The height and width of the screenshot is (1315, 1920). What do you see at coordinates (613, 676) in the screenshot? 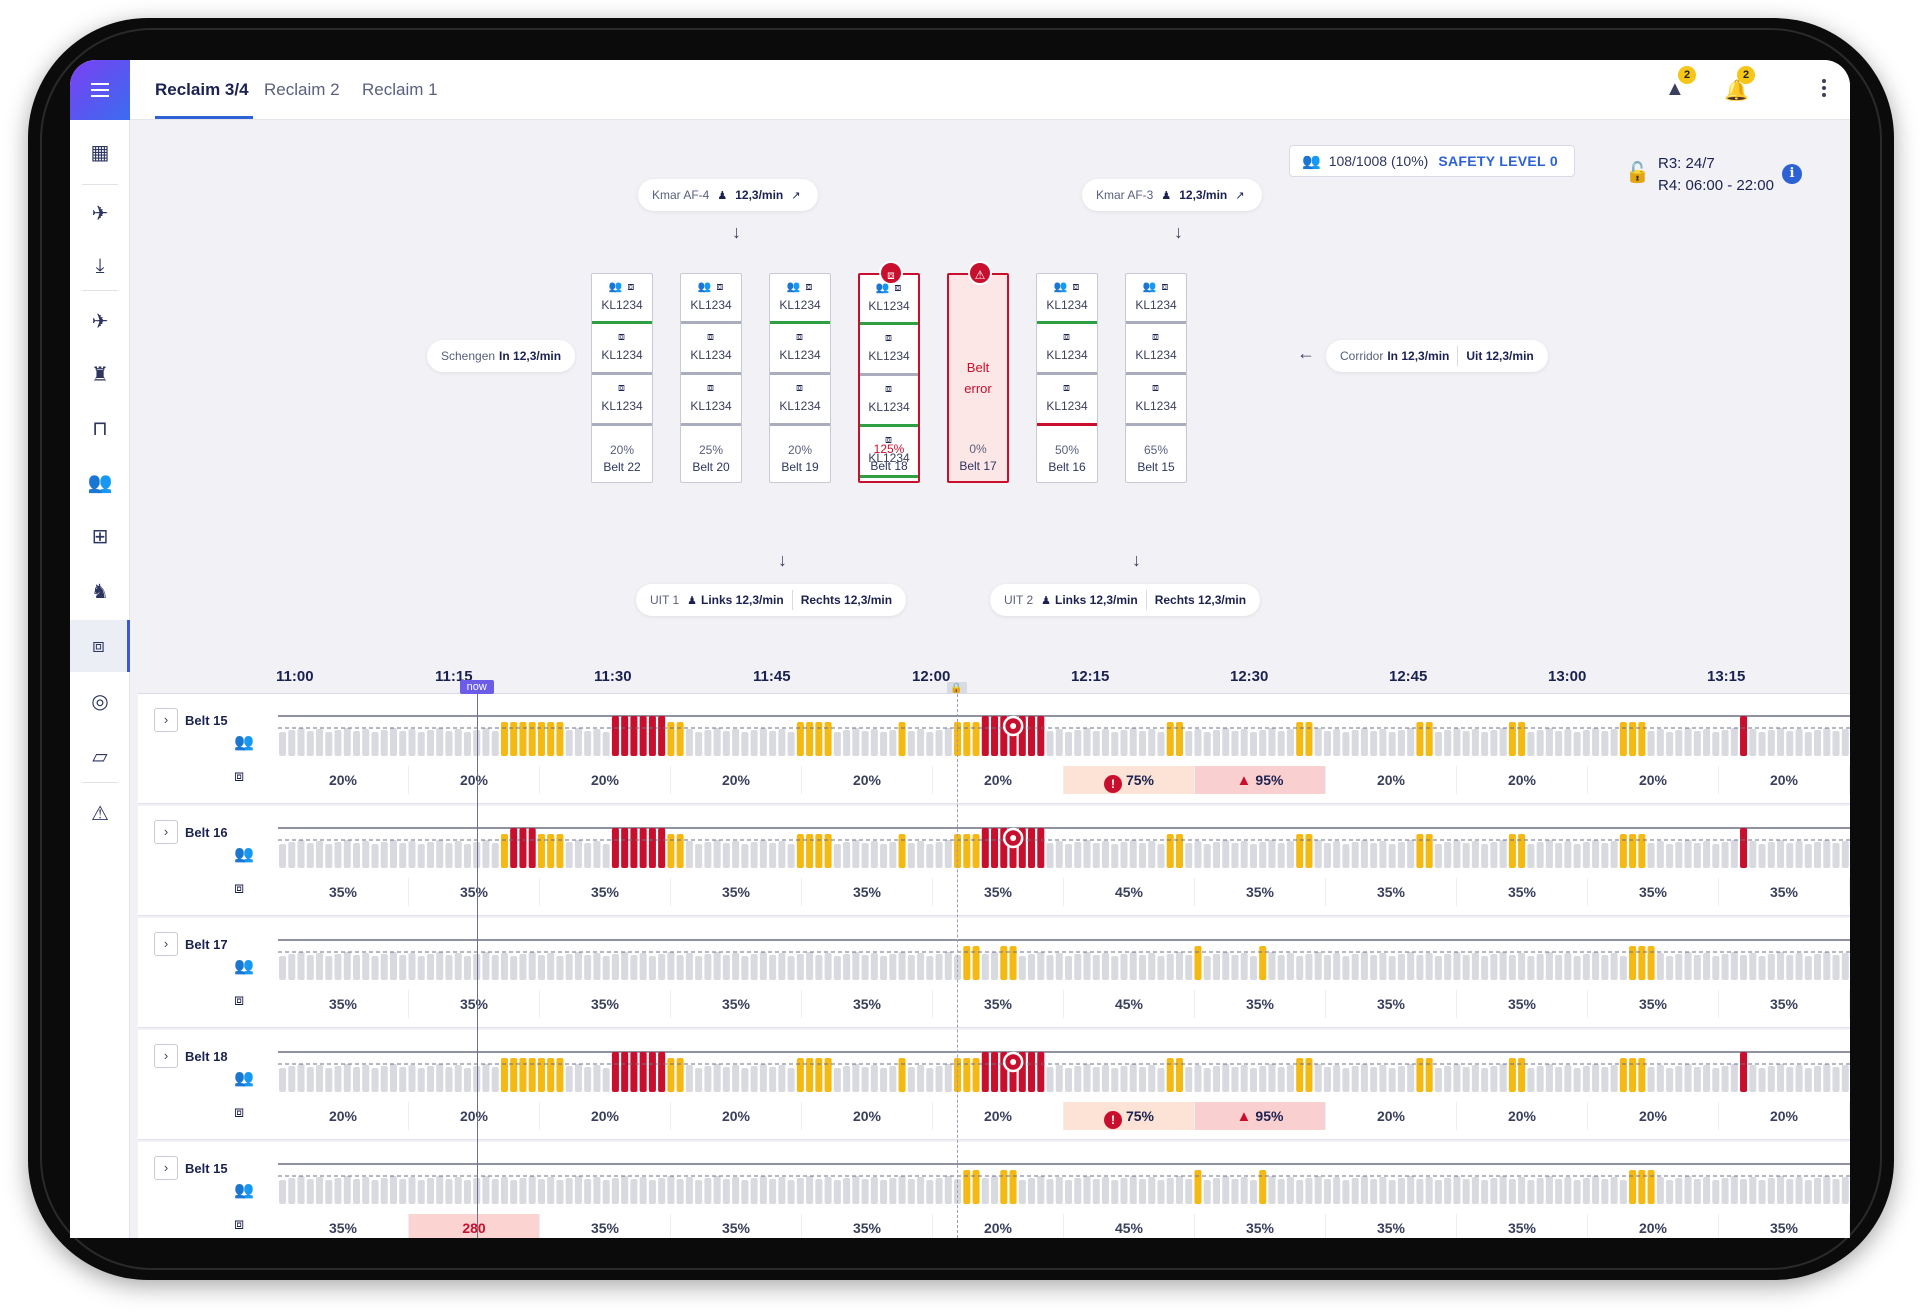
I see `time-label: 11:30` at bounding box center [613, 676].